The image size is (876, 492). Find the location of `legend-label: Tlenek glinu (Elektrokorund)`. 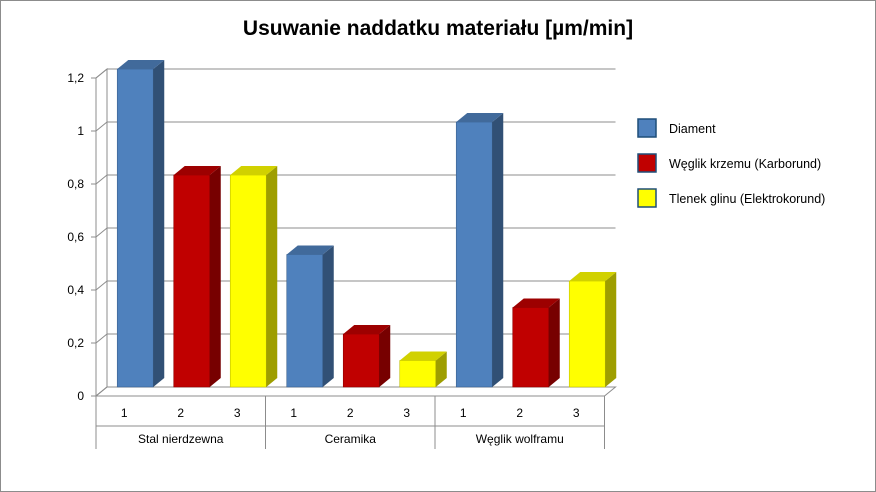

legend-label: Tlenek glinu (Elektrokorund) is located at coordinates (747, 199).